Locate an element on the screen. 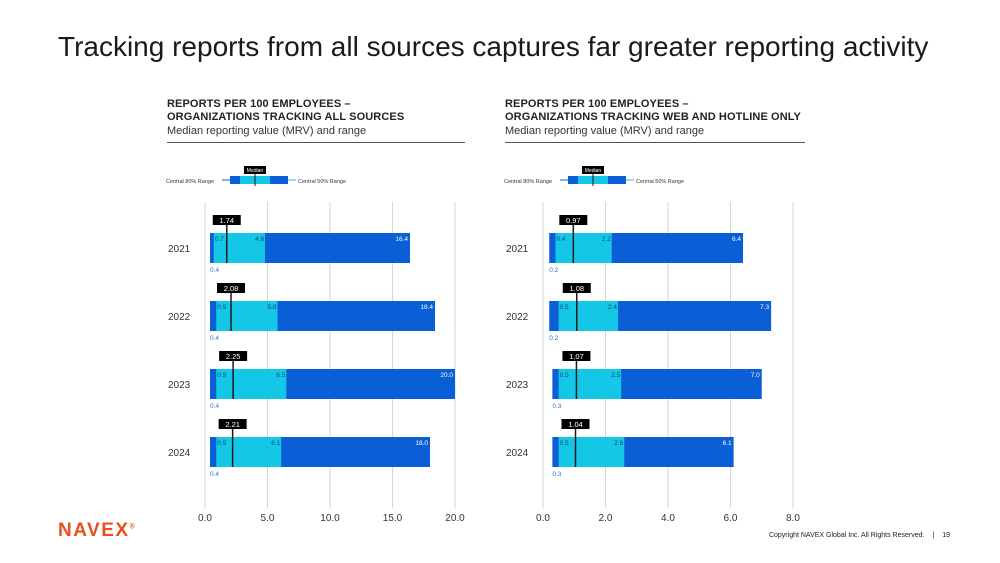  p25-value-label: 0.7 is located at coordinates (219, 239).